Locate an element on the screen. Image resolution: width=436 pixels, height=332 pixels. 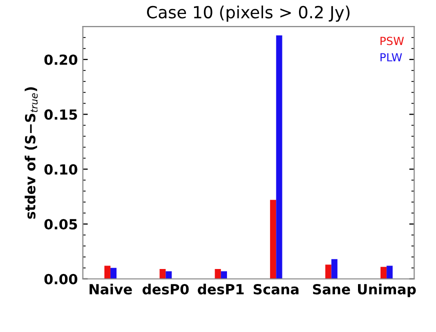
x-tick-label: Unimap is located at coordinates (387, 291).